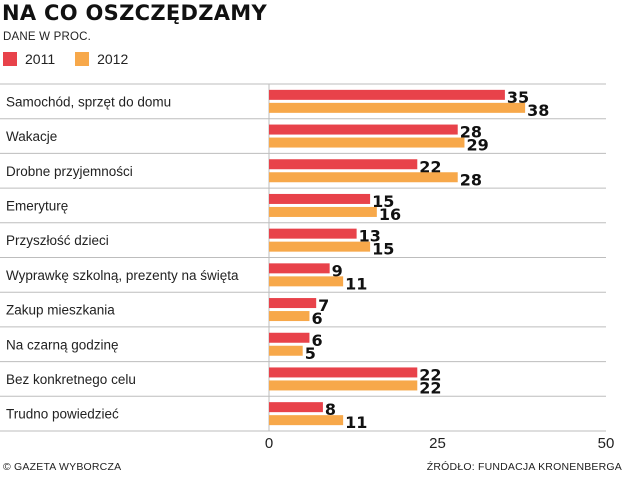  I want to click on category-label: Zakup mieszkania, so click(60, 310).